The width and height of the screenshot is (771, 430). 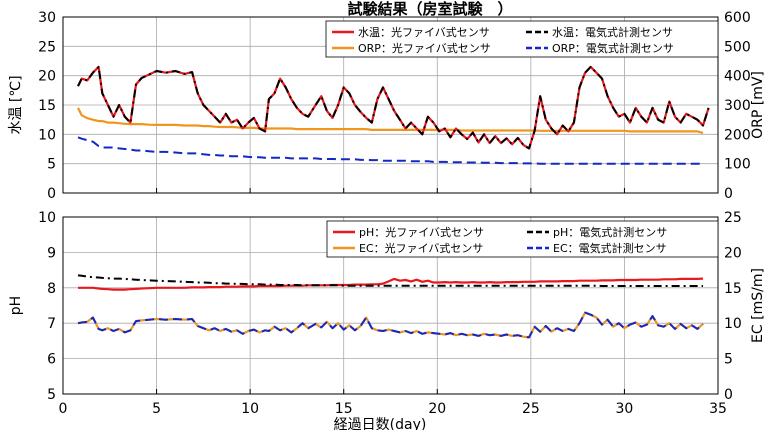 What do you see at coordinates (531, 409) in the screenshot?
I see `x-tick-label: 25` at bounding box center [531, 409].